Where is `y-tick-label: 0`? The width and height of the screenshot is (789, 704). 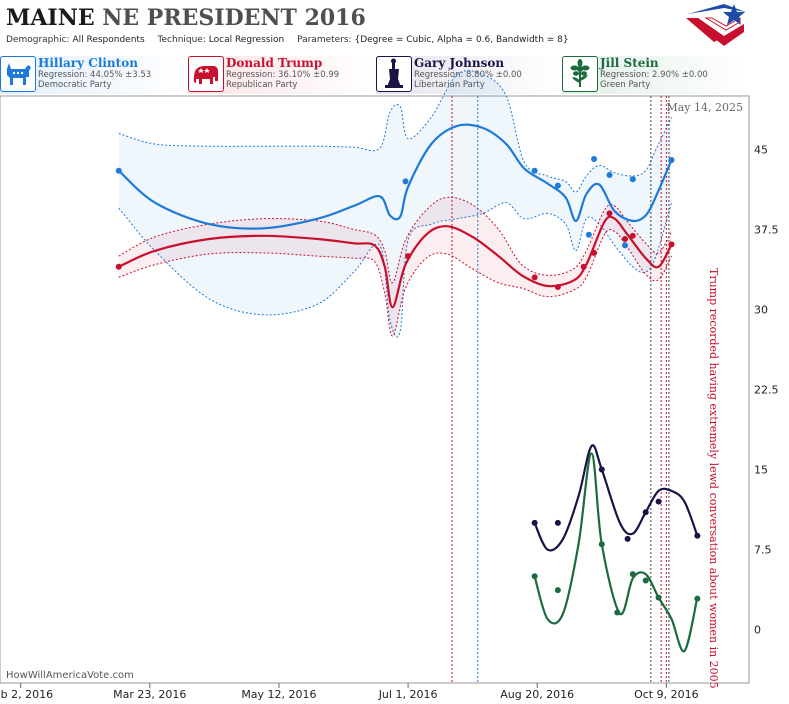
y-tick-label: 0 is located at coordinates (757, 630).